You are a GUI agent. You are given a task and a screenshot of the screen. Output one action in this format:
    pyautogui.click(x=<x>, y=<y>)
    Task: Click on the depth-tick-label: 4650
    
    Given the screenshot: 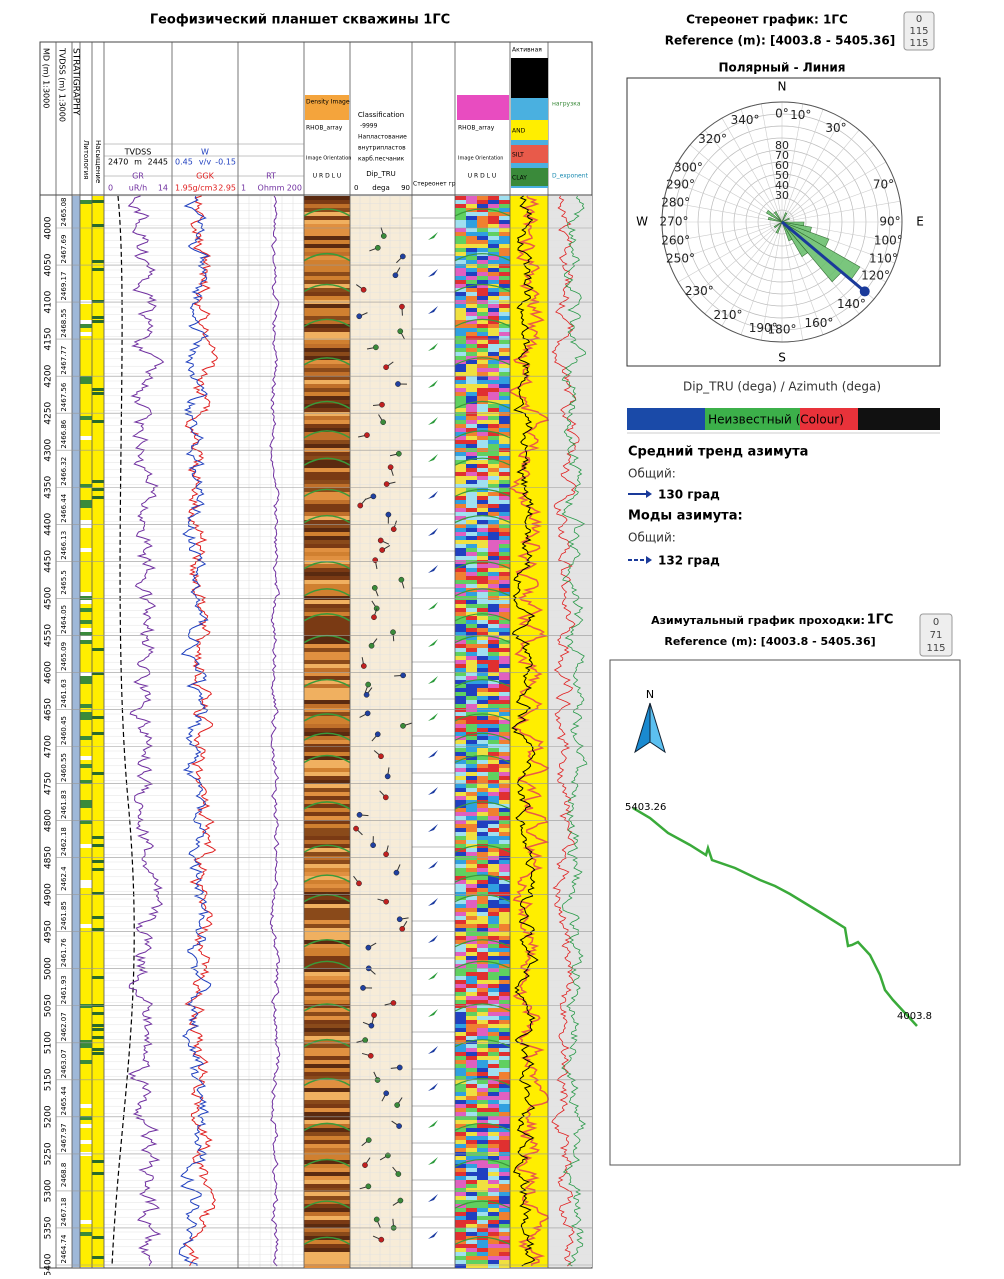 What is the action you would take?
    pyautogui.click(x=49, y=709)
    